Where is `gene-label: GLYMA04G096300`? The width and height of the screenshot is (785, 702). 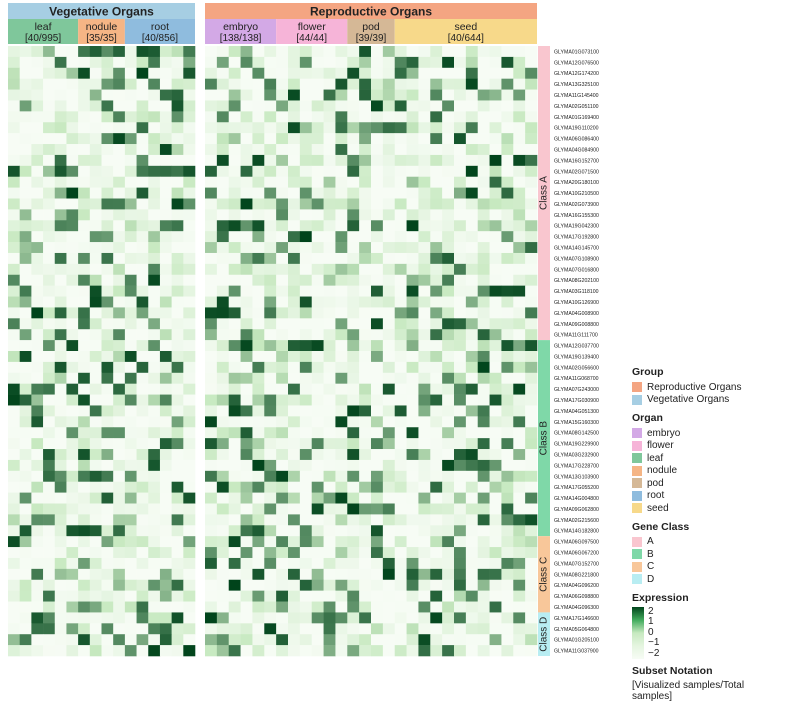
gene-label: GLYMA04G096300 is located at coordinates (576, 608).